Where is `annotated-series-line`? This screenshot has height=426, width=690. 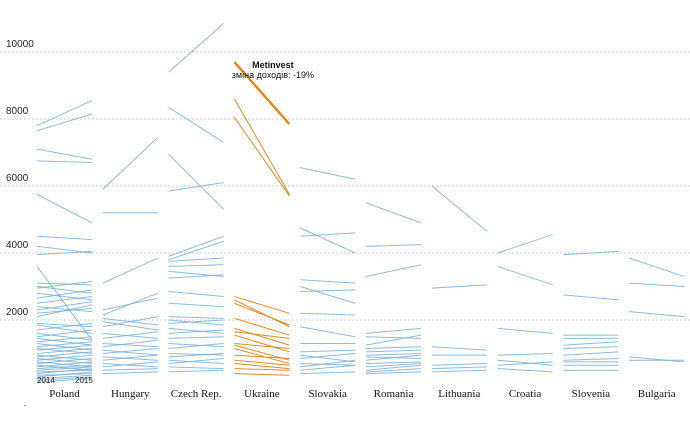
annotated-series-line is located at coordinates (262, 93).